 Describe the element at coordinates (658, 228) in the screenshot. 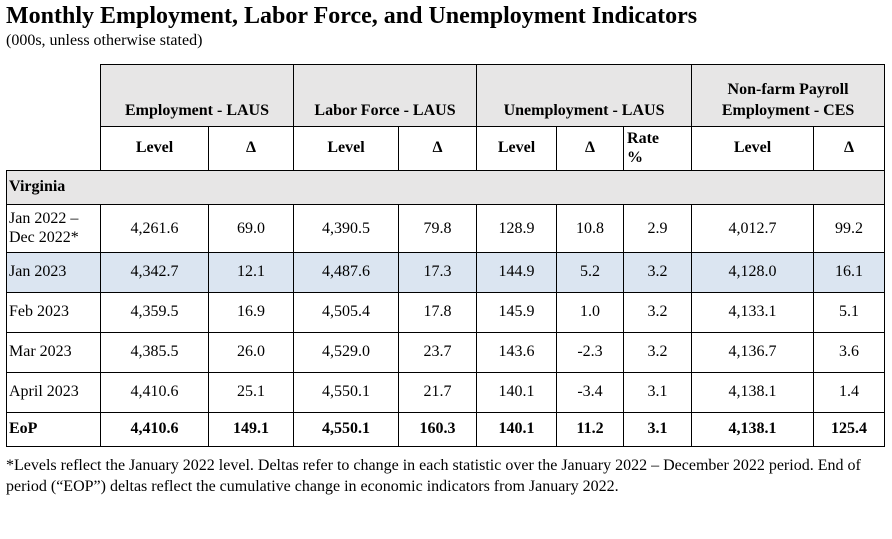

I see `value-cell: 2.9` at that location.